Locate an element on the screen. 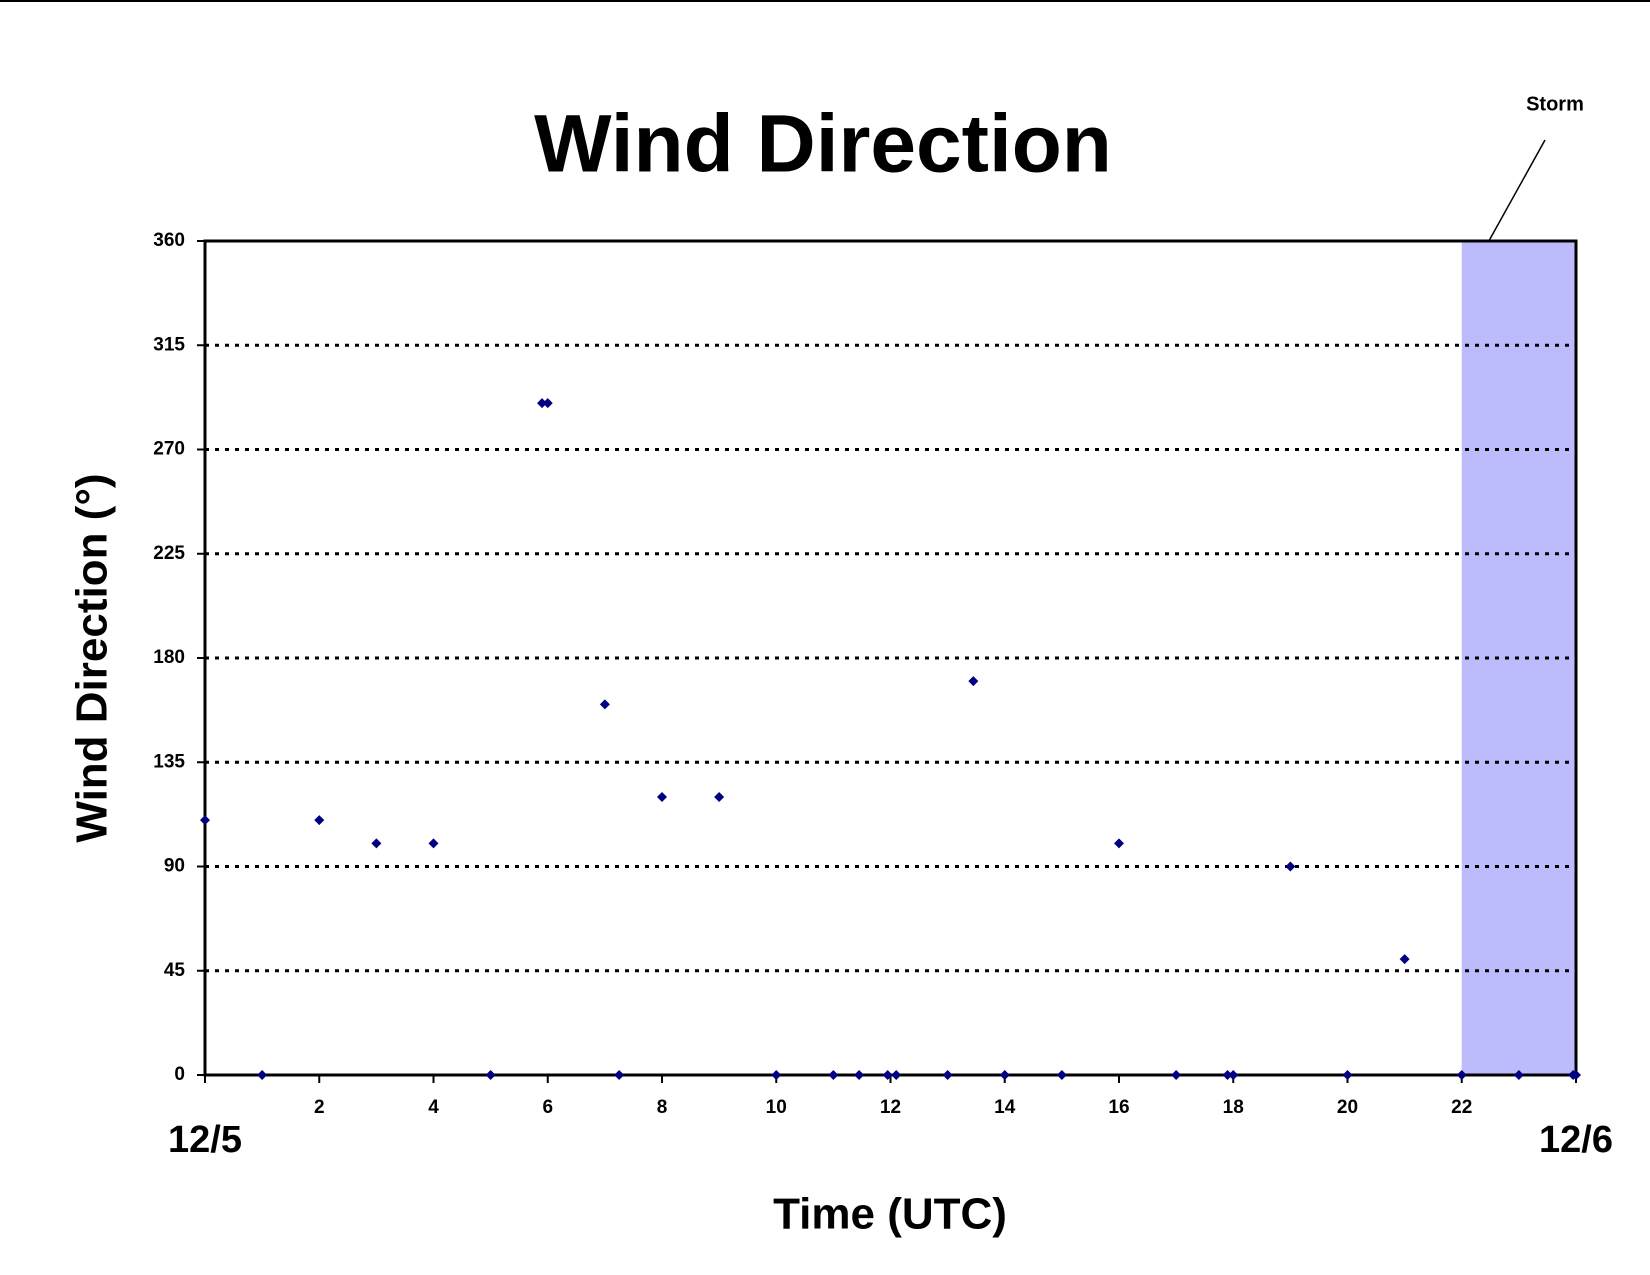 Image resolution: width=1650 pixels, height=1275 pixels. storm-pointer is located at coordinates (1517, 190).